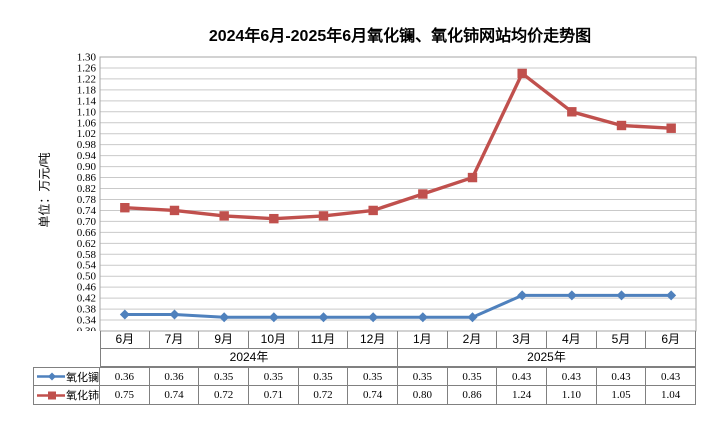  Describe the element at coordinates (51, 376) in the screenshot. I see `diamond-legend-key-icon` at that location.